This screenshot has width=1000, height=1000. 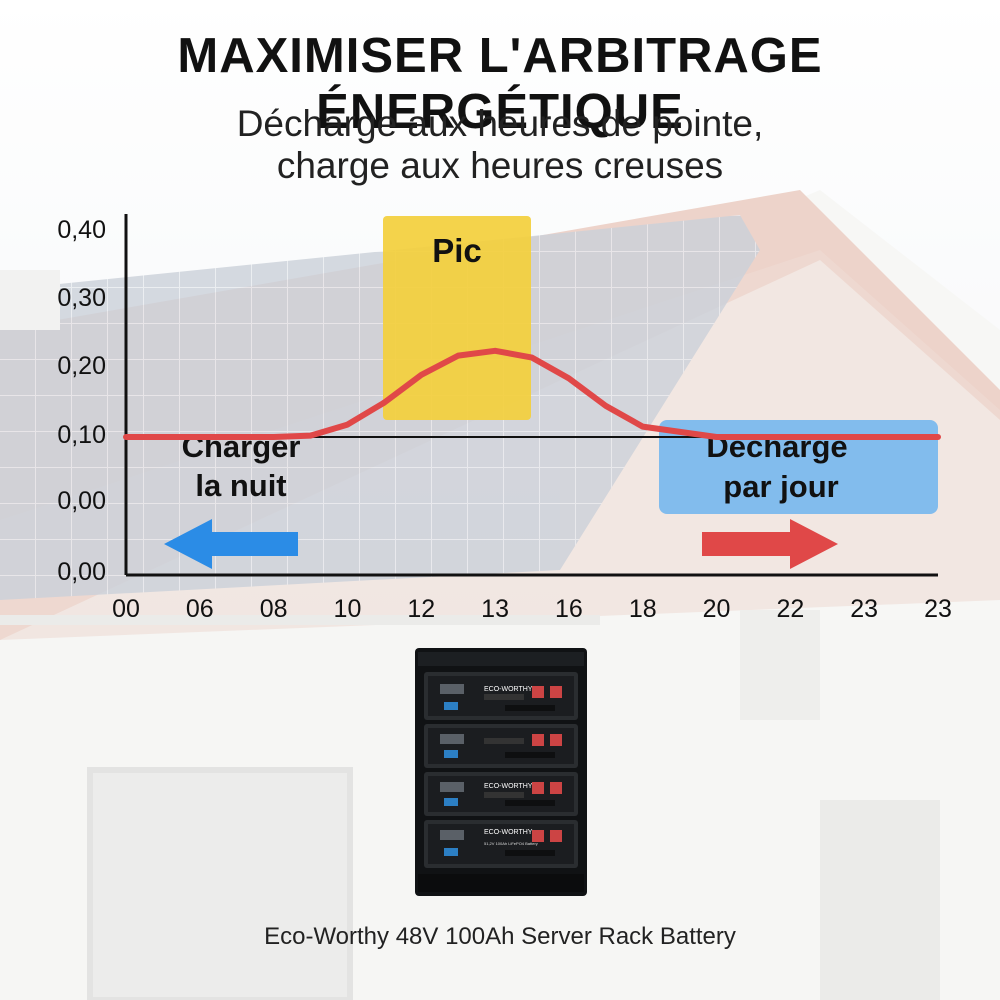 I want to click on y-tick-label: 0,30, so click(x=81, y=298).